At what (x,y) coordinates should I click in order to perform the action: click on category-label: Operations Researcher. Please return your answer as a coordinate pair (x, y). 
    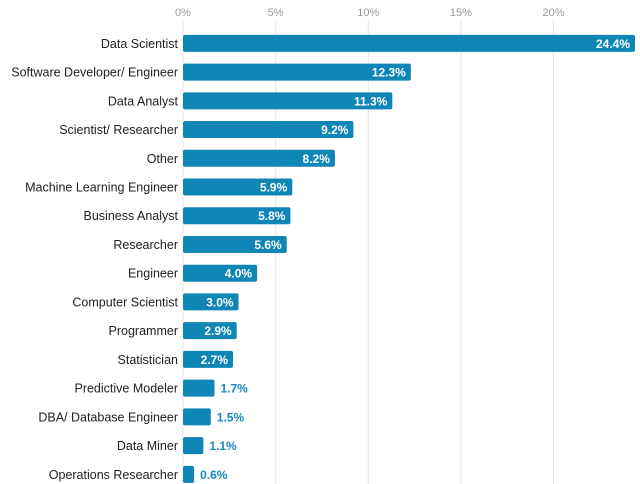
    Looking at the image, I should click on (113, 475).